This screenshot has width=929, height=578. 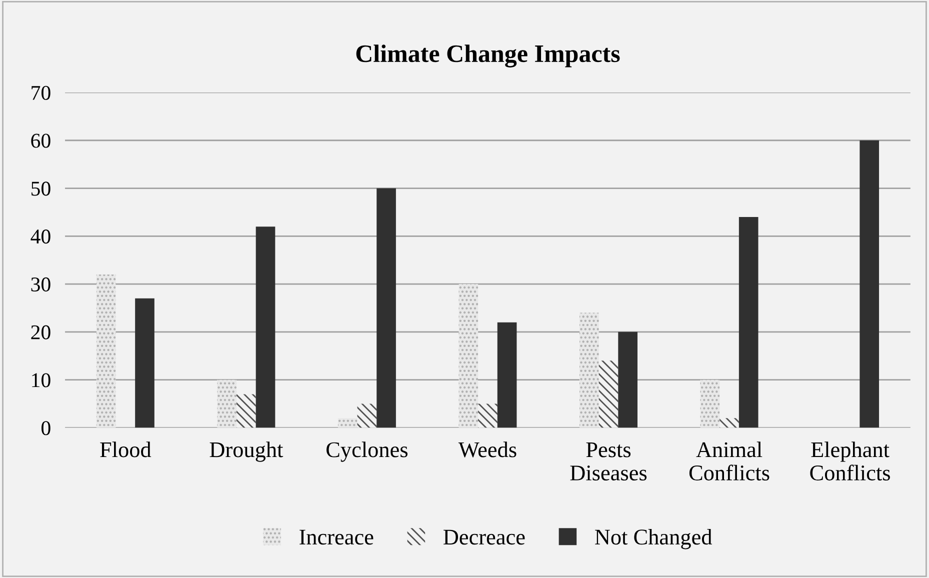 I want to click on legend-label: Increace, so click(x=337, y=537).